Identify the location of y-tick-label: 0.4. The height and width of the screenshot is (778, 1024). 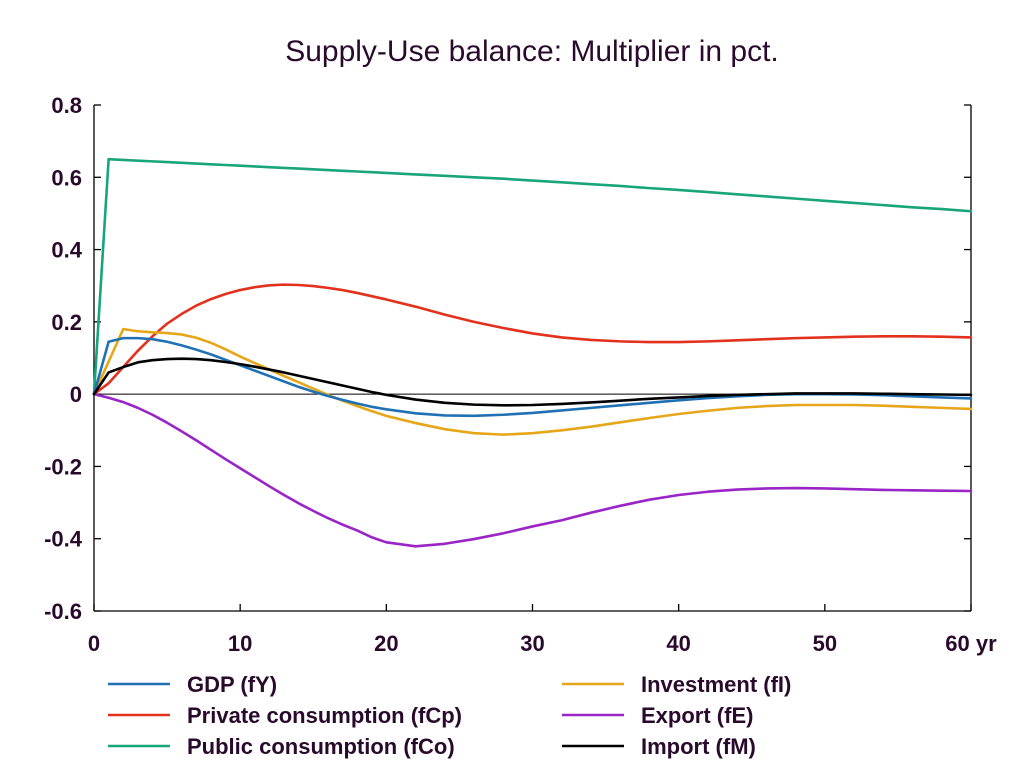
(66, 250).